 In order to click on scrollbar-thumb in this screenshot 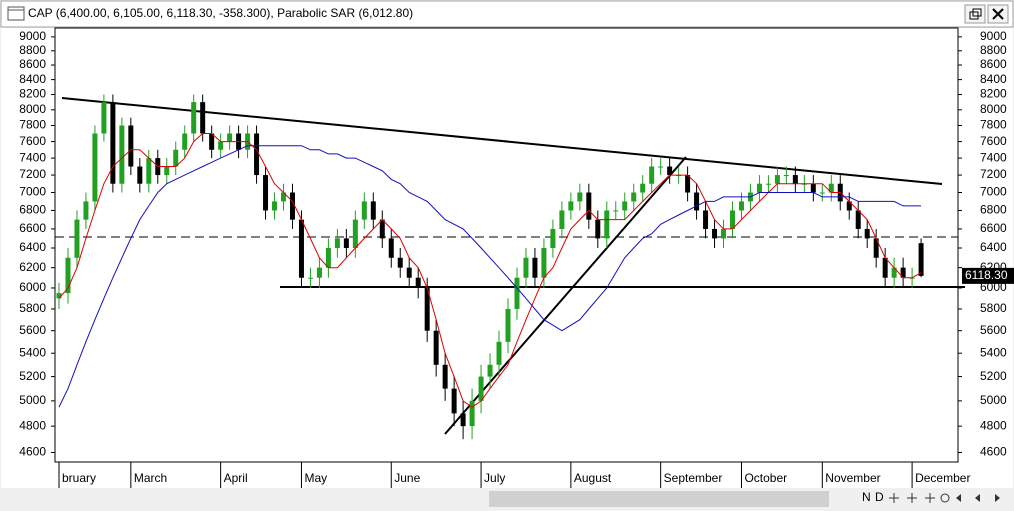, I will do `click(659, 499)`.